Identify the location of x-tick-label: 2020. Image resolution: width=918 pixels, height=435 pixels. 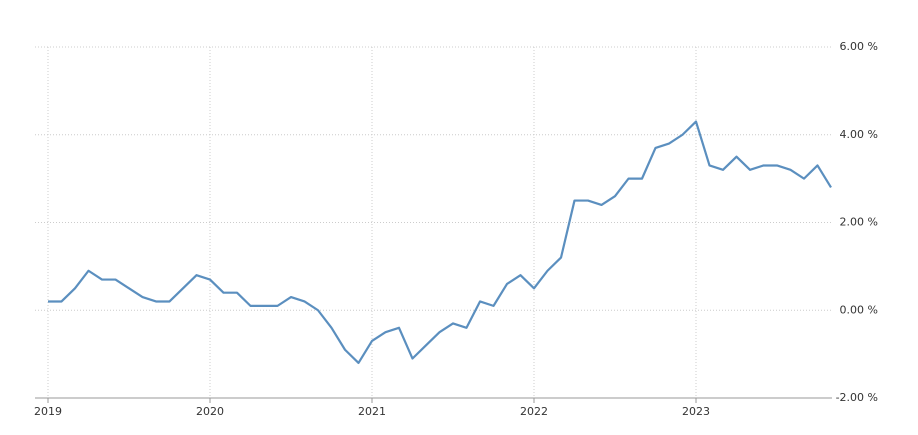
(210, 411).